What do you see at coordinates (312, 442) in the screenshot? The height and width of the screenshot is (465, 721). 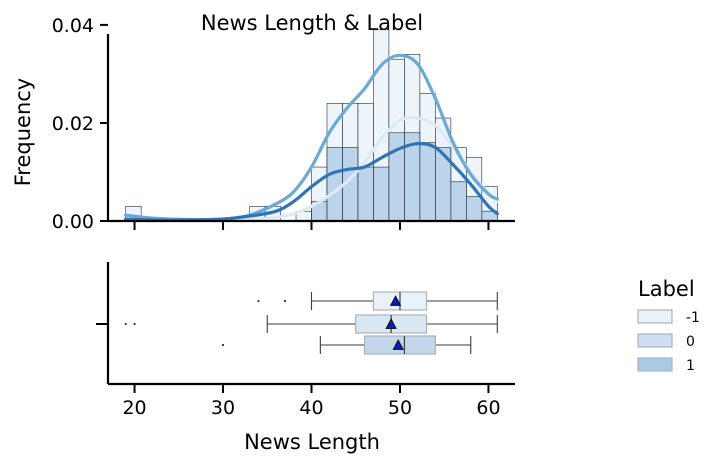 I see `x-axis-title: News Length` at bounding box center [312, 442].